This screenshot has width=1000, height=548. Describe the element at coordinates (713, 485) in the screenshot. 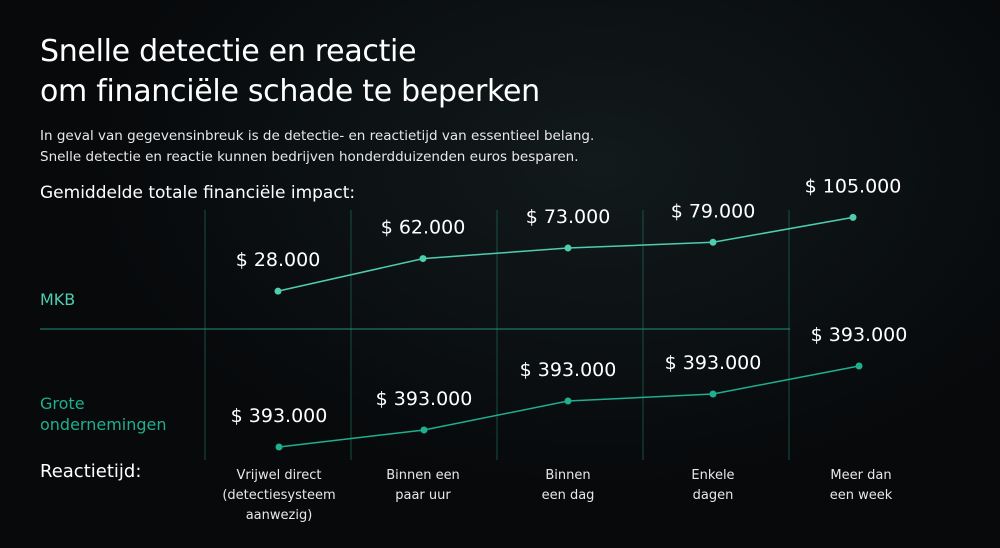

I see `x-tick-label: Enkele dagen` at that location.